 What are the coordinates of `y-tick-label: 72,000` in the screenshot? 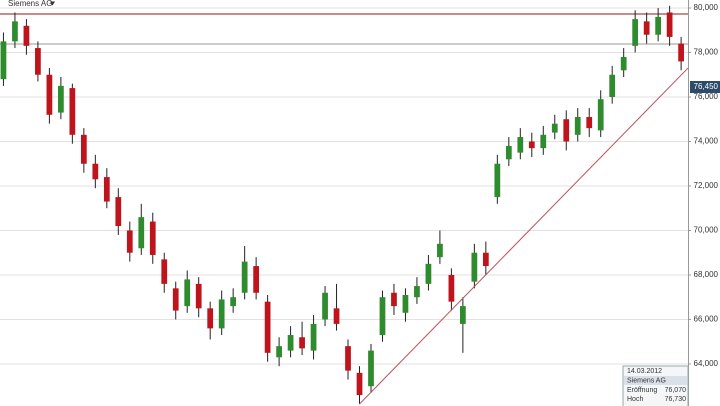 It's located at (706, 185).